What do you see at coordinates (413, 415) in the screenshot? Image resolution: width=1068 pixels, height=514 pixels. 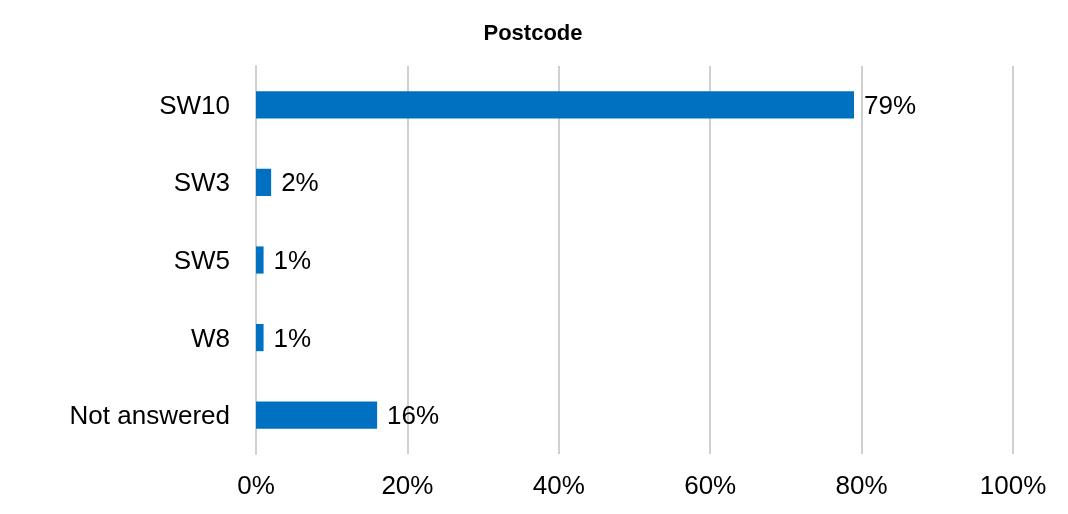 I see `data-label: 16%` at bounding box center [413, 415].